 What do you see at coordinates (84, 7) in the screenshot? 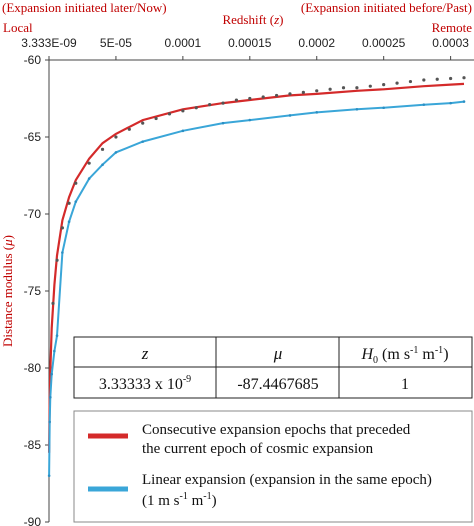
I see `header-top-left: (Expansion initiated later/Now)` at bounding box center [84, 7].